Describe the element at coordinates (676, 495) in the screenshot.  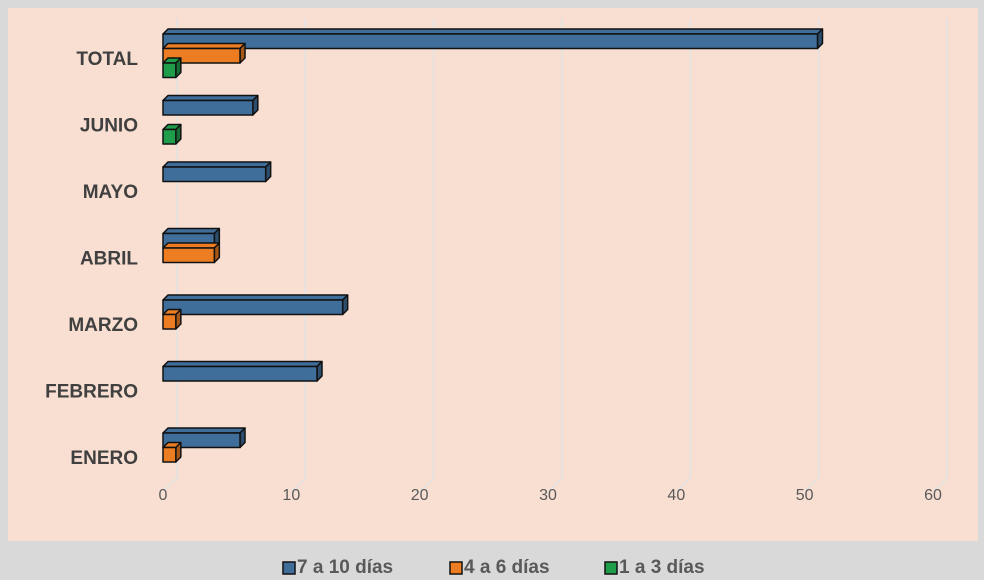
I see `x-tick-label: 40` at that location.